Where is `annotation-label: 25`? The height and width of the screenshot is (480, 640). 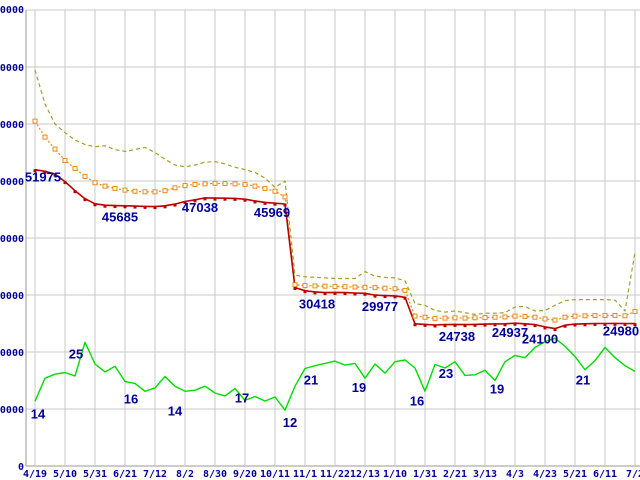
annotation-label: 25 is located at coordinates (76, 353).